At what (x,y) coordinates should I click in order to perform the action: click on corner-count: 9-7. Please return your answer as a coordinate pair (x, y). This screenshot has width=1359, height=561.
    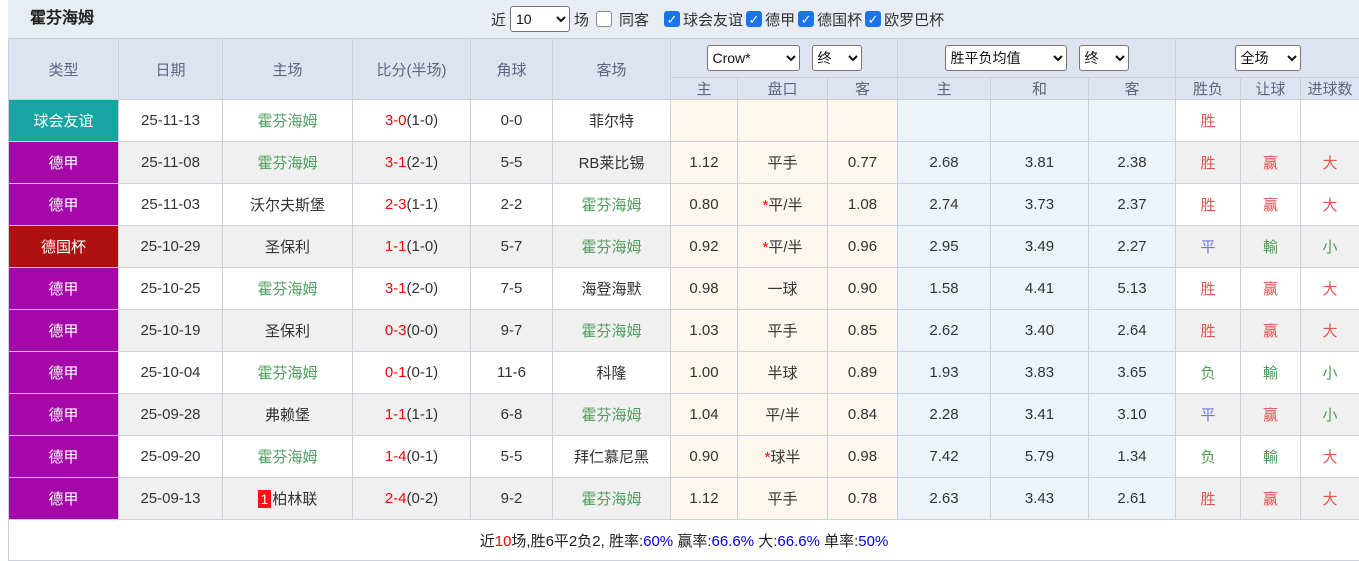
    Looking at the image, I should click on (512, 331).